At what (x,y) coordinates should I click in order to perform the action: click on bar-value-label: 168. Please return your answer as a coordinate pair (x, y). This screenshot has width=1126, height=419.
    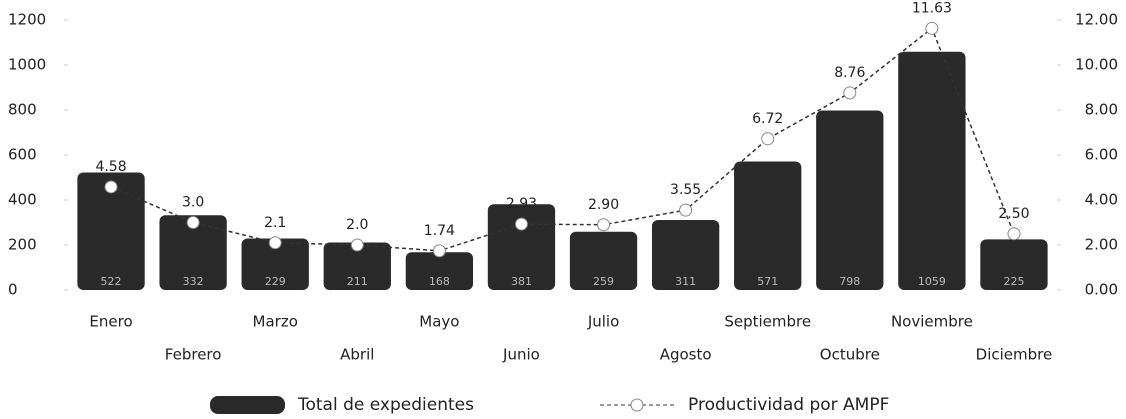
    Looking at the image, I should click on (439, 281).